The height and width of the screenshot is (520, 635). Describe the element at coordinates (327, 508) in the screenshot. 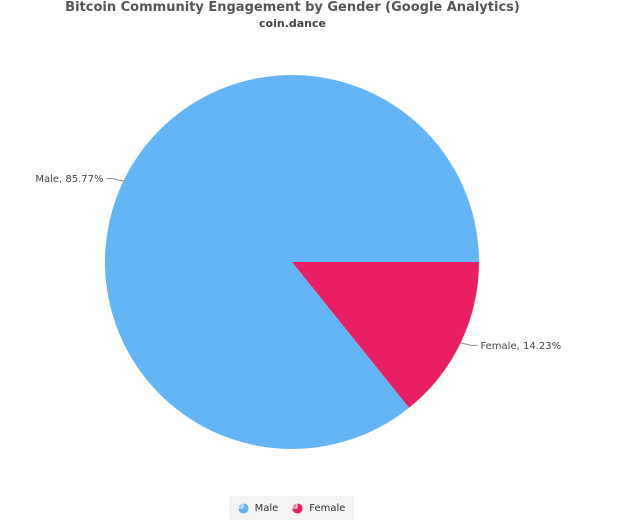

I see `legend-label-female: Female` at that location.